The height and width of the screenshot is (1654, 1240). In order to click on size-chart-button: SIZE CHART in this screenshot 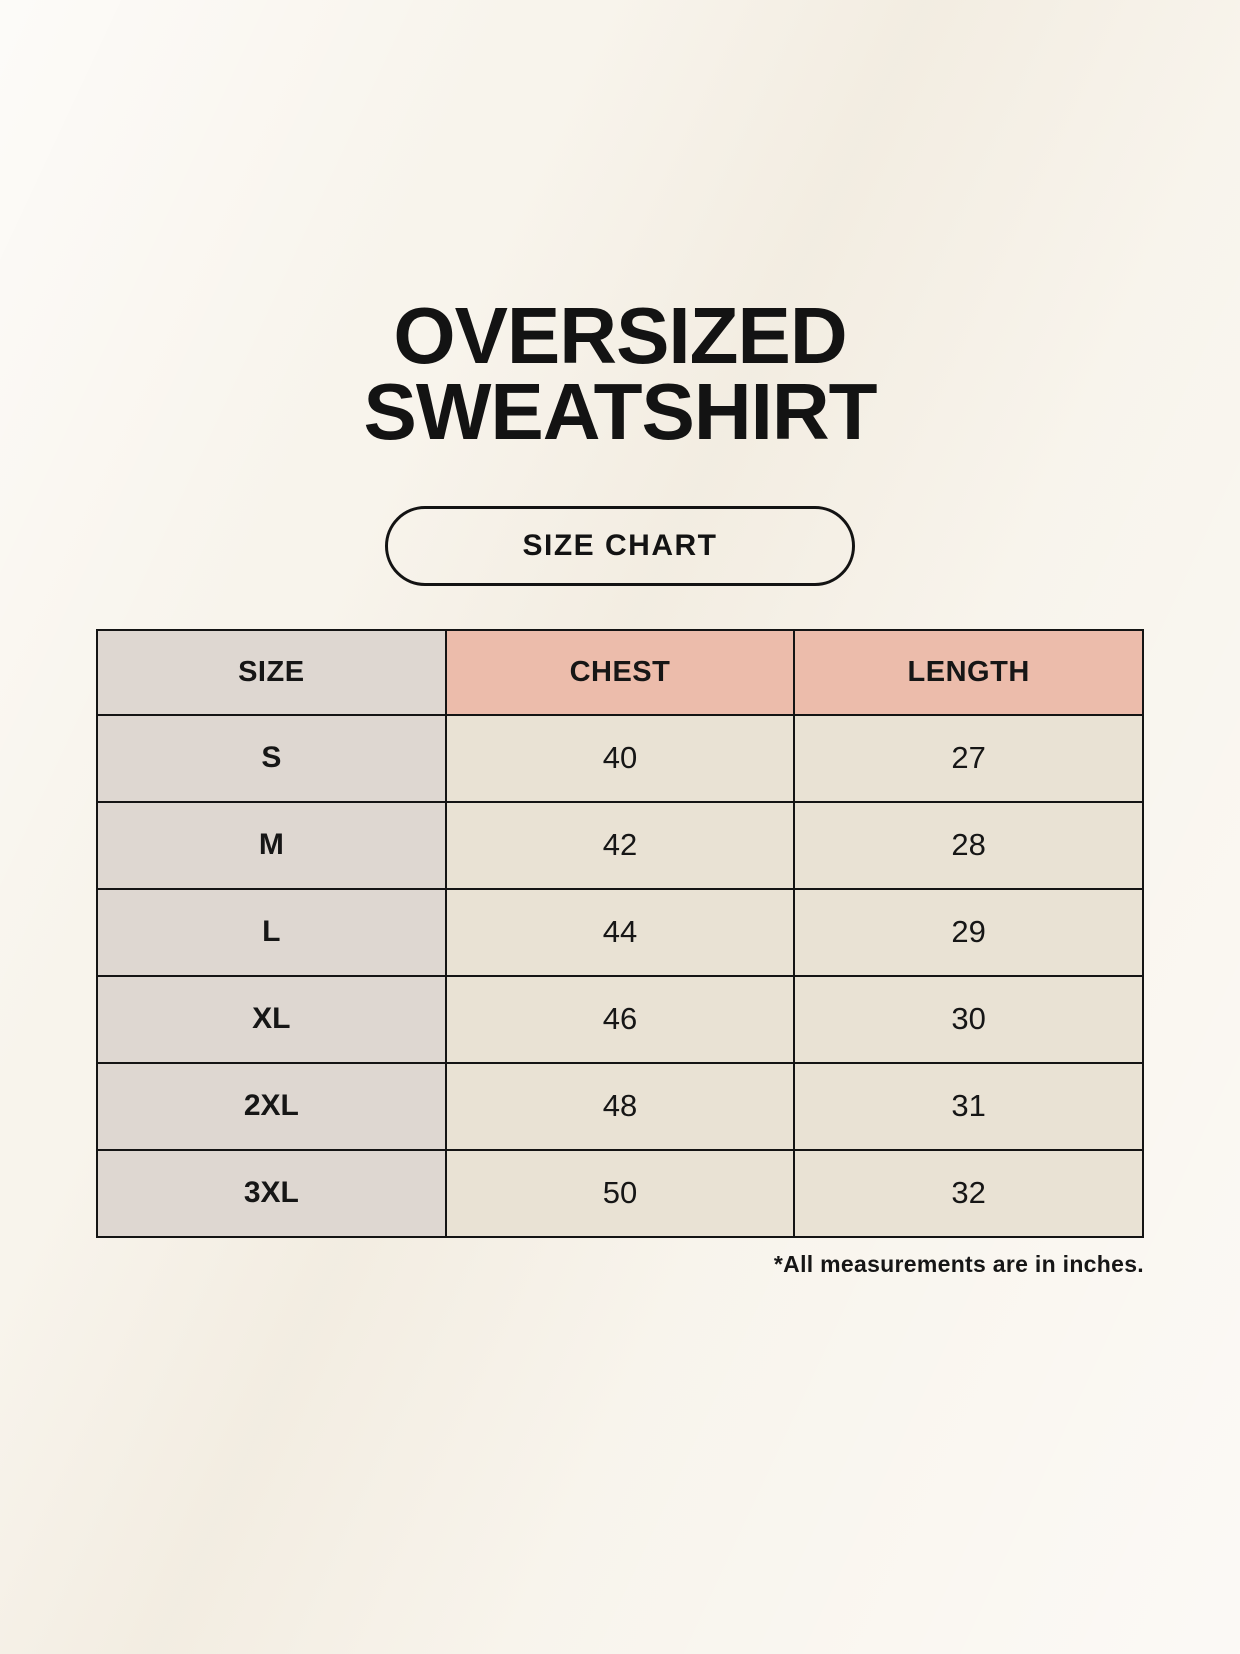, I will do `click(620, 545)`.